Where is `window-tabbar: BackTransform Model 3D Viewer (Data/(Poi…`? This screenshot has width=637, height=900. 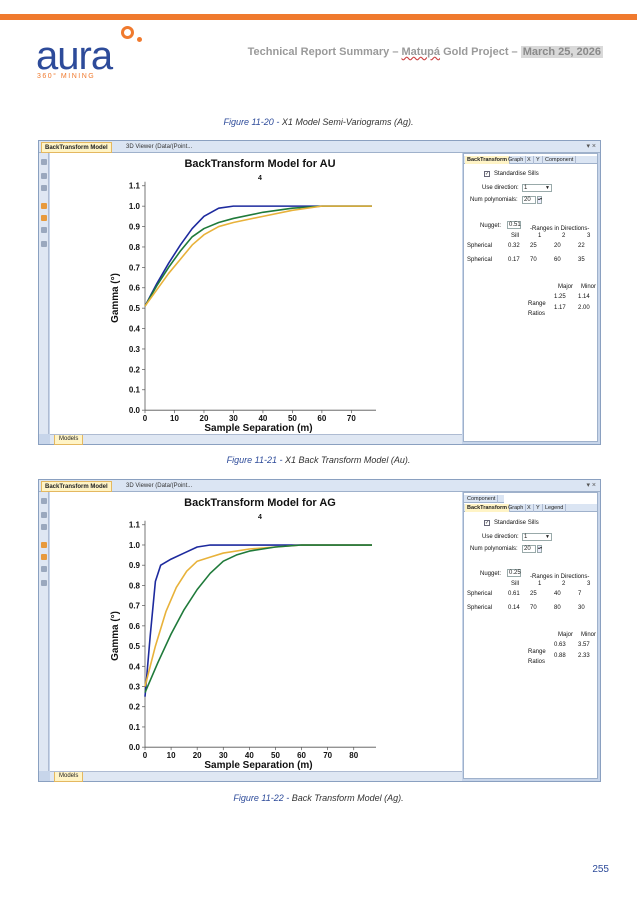
window-tabbar: BackTransform Model 3D Viewer (Data/(Poi… is located at coordinates (319, 486).